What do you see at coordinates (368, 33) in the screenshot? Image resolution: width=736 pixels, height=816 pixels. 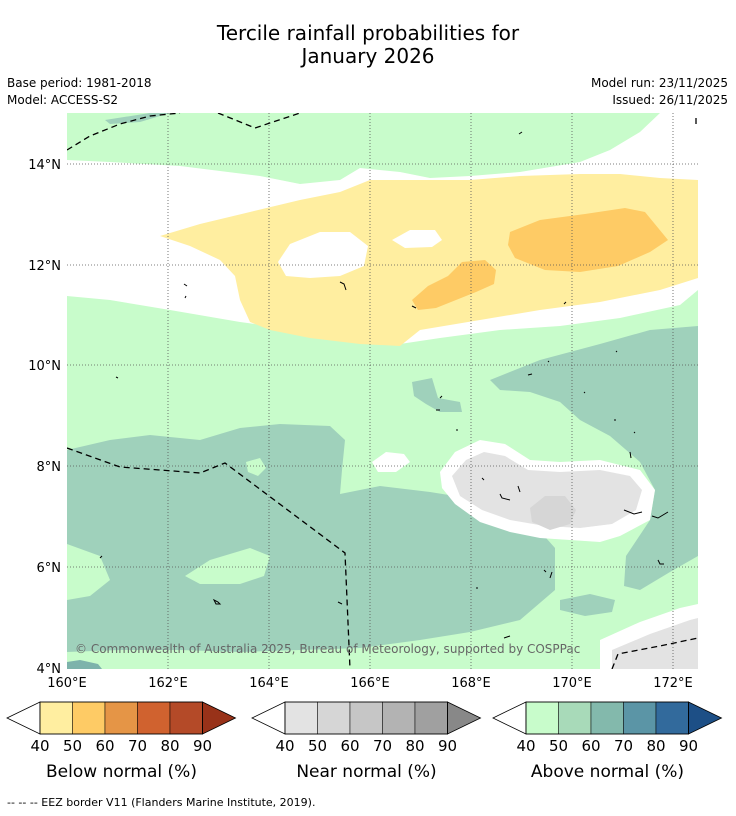 I see `title-line-1: Tercile rainfall probabilities for` at bounding box center [368, 33].